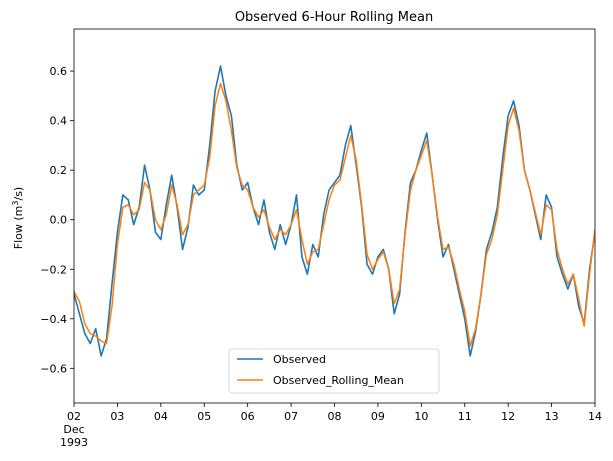 This screenshot has height=461, width=613. Describe the element at coordinates (53, 269) in the screenshot. I see `y-tick-label: −0.2` at that location.